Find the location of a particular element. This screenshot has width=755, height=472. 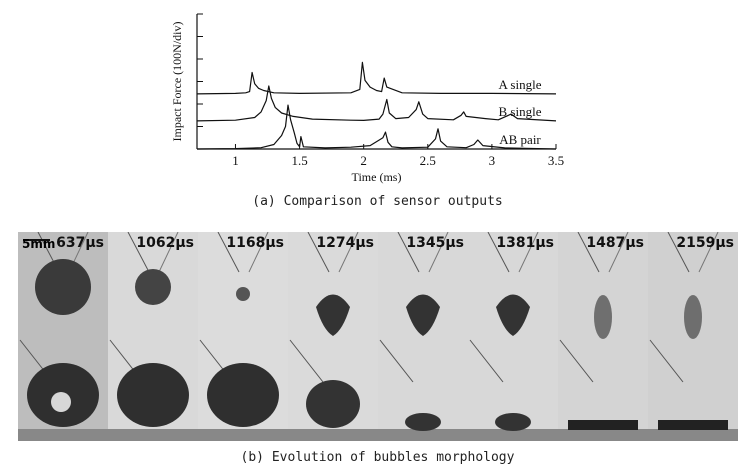

photo-frame: 1274μs is located at coordinates (333, 336).